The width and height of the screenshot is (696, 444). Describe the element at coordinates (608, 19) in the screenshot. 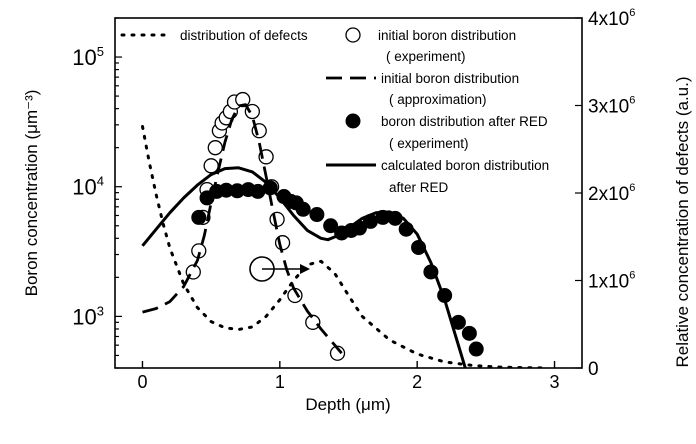

I see `y-right-tick-label-base: 4x10` at that location.